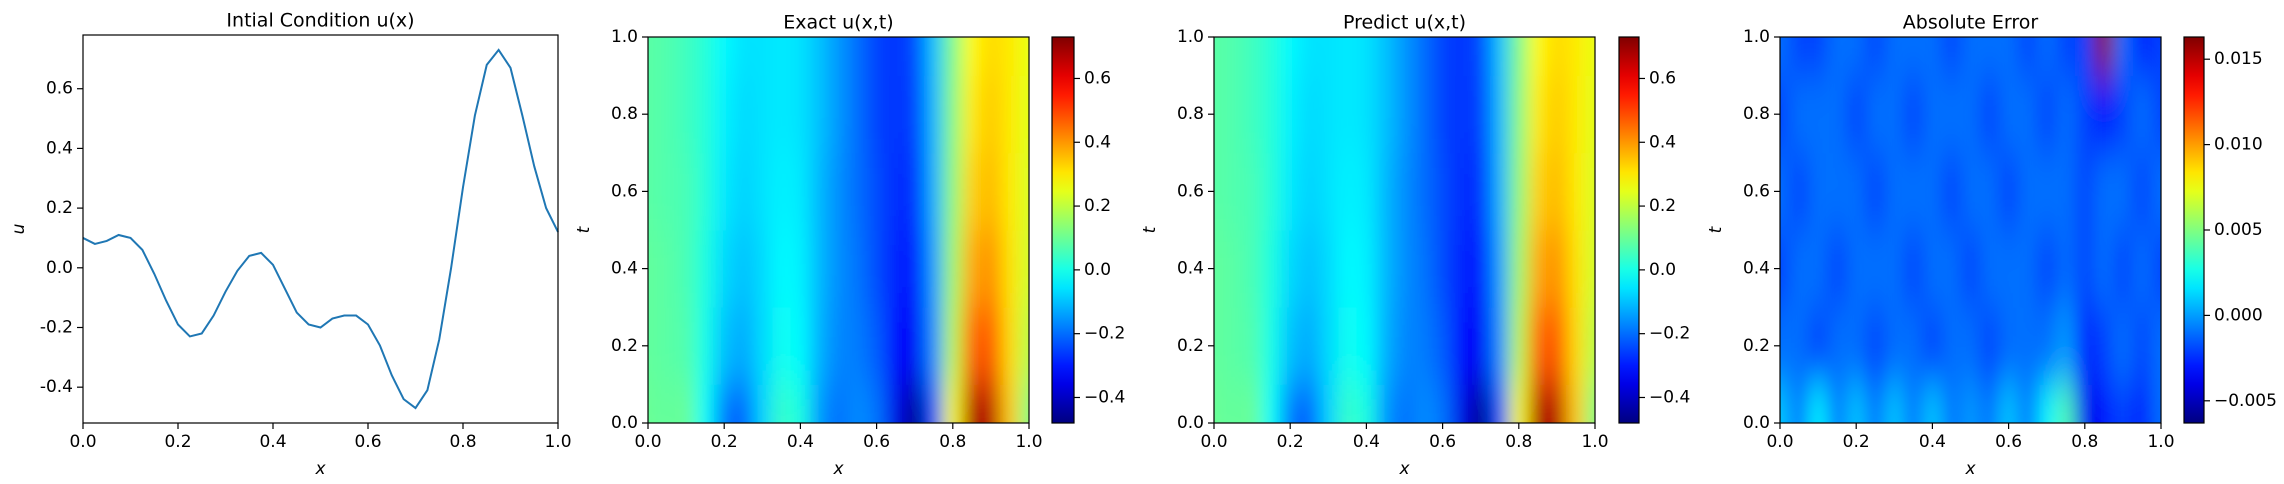  What do you see at coordinates (1971, 23) in the screenshot?
I see `chart-title: Absolute Error` at bounding box center [1971, 23].